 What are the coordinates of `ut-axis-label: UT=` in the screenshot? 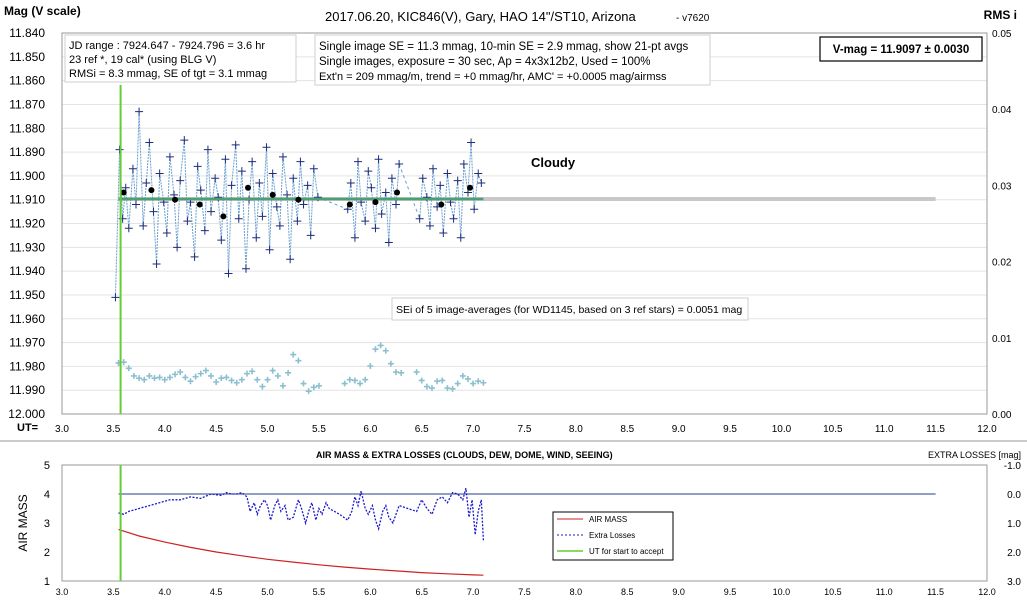 It's located at (27, 428).